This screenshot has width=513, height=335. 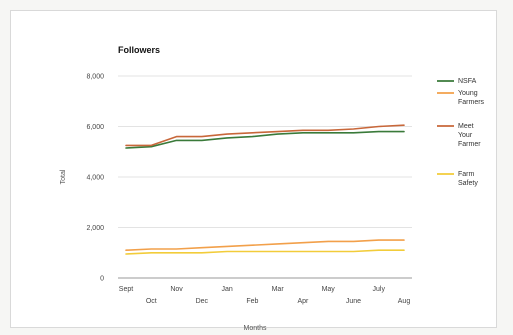 I want to click on x-tick-label: May, so click(x=329, y=289).